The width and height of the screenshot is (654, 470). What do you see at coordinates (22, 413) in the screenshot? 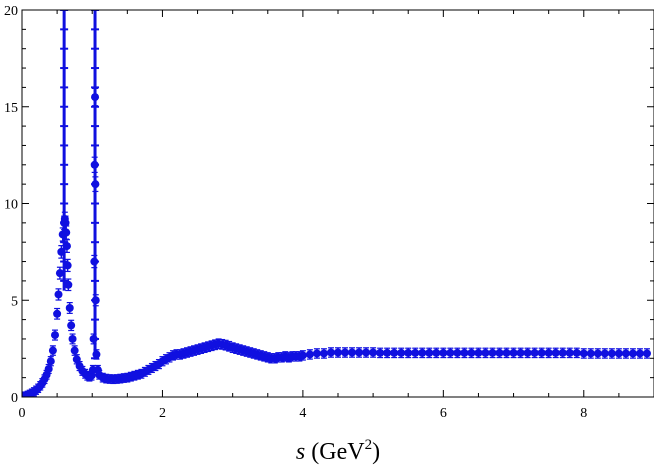
I see `x-tick-label: 0` at bounding box center [22, 413].